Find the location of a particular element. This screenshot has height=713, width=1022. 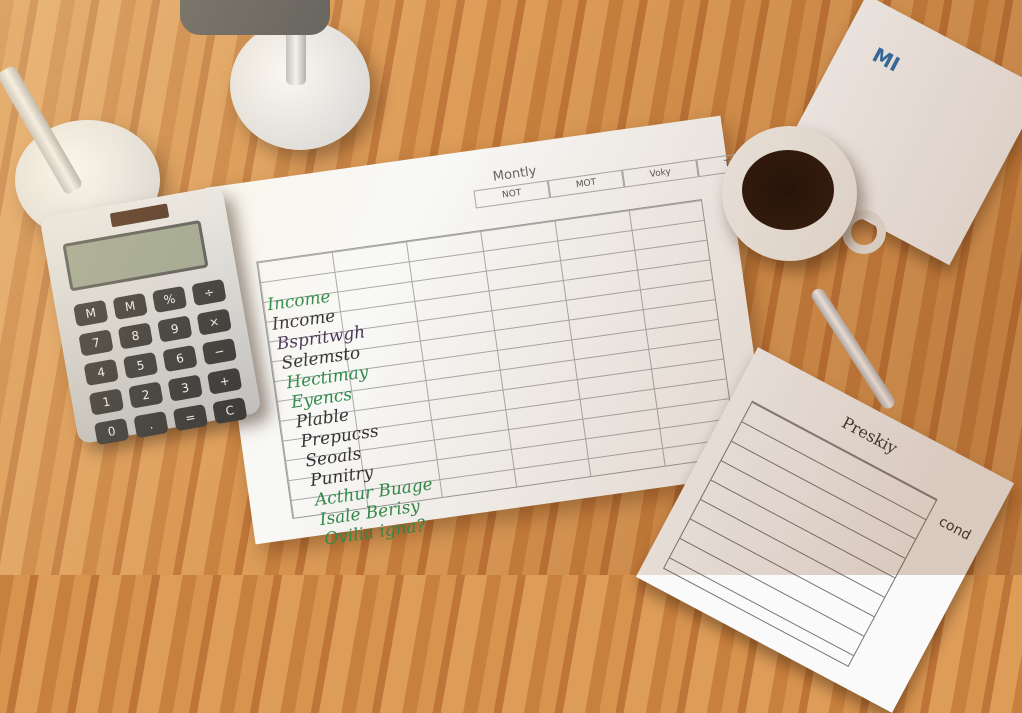

lamp-head is located at coordinates (255, 17).